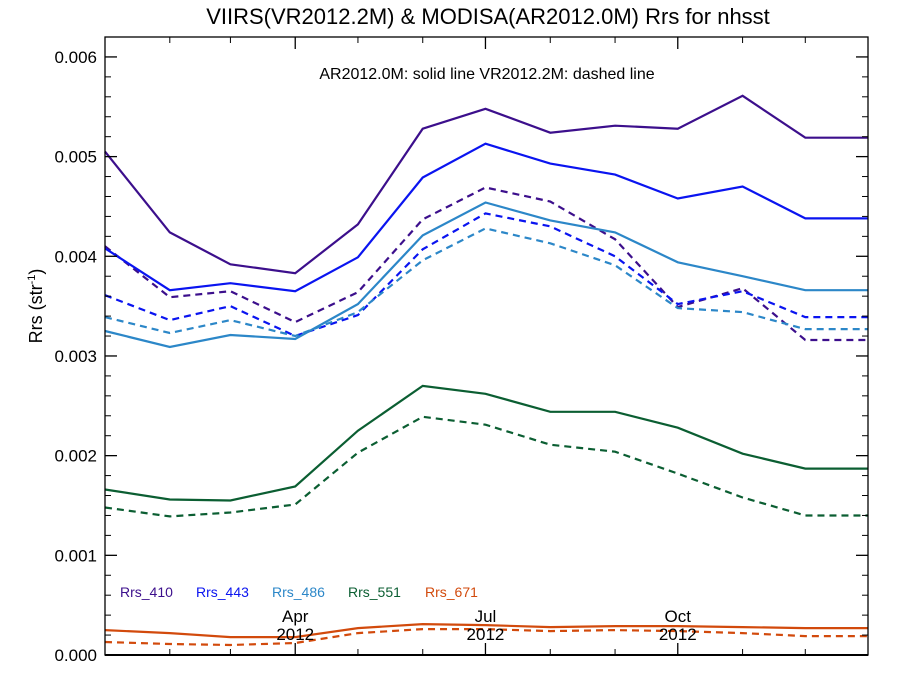  I want to click on legend-item-rrs-486: Rrs_486, so click(298, 592).